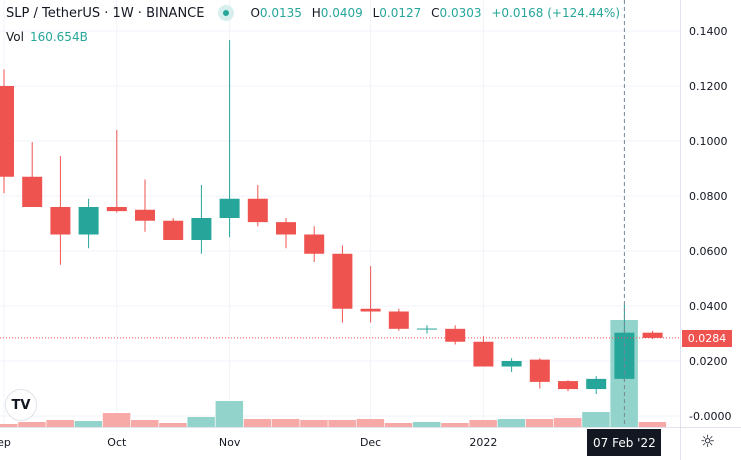 The width and height of the screenshot is (741, 460). I want to click on price-tick-label: -0.0000, so click(710, 416).